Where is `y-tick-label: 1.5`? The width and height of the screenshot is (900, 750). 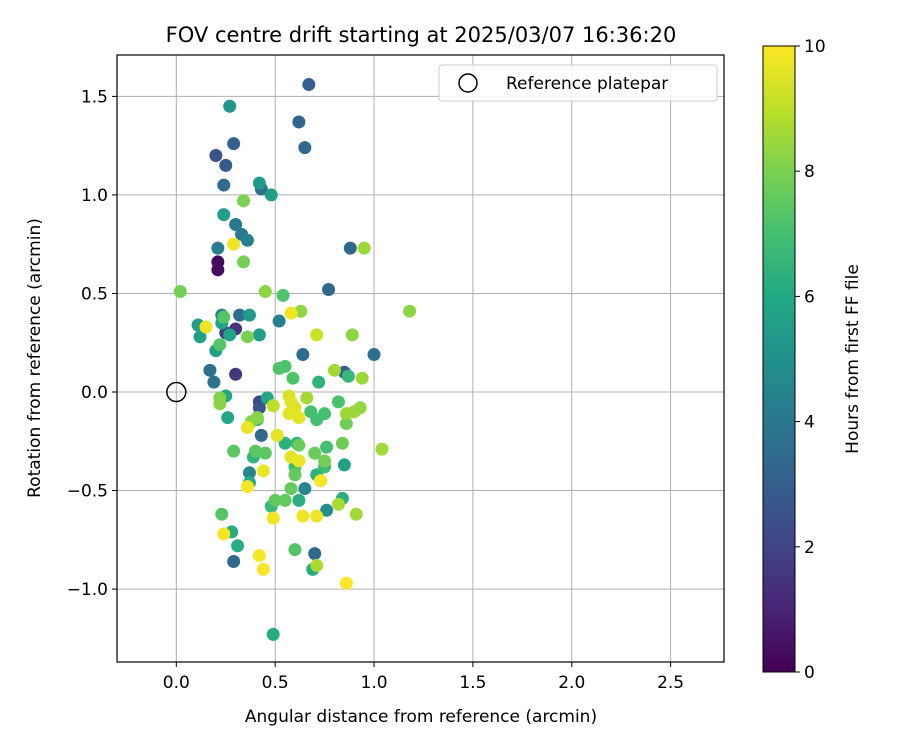 y-tick-label: 1.5 is located at coordinates (94, 97).